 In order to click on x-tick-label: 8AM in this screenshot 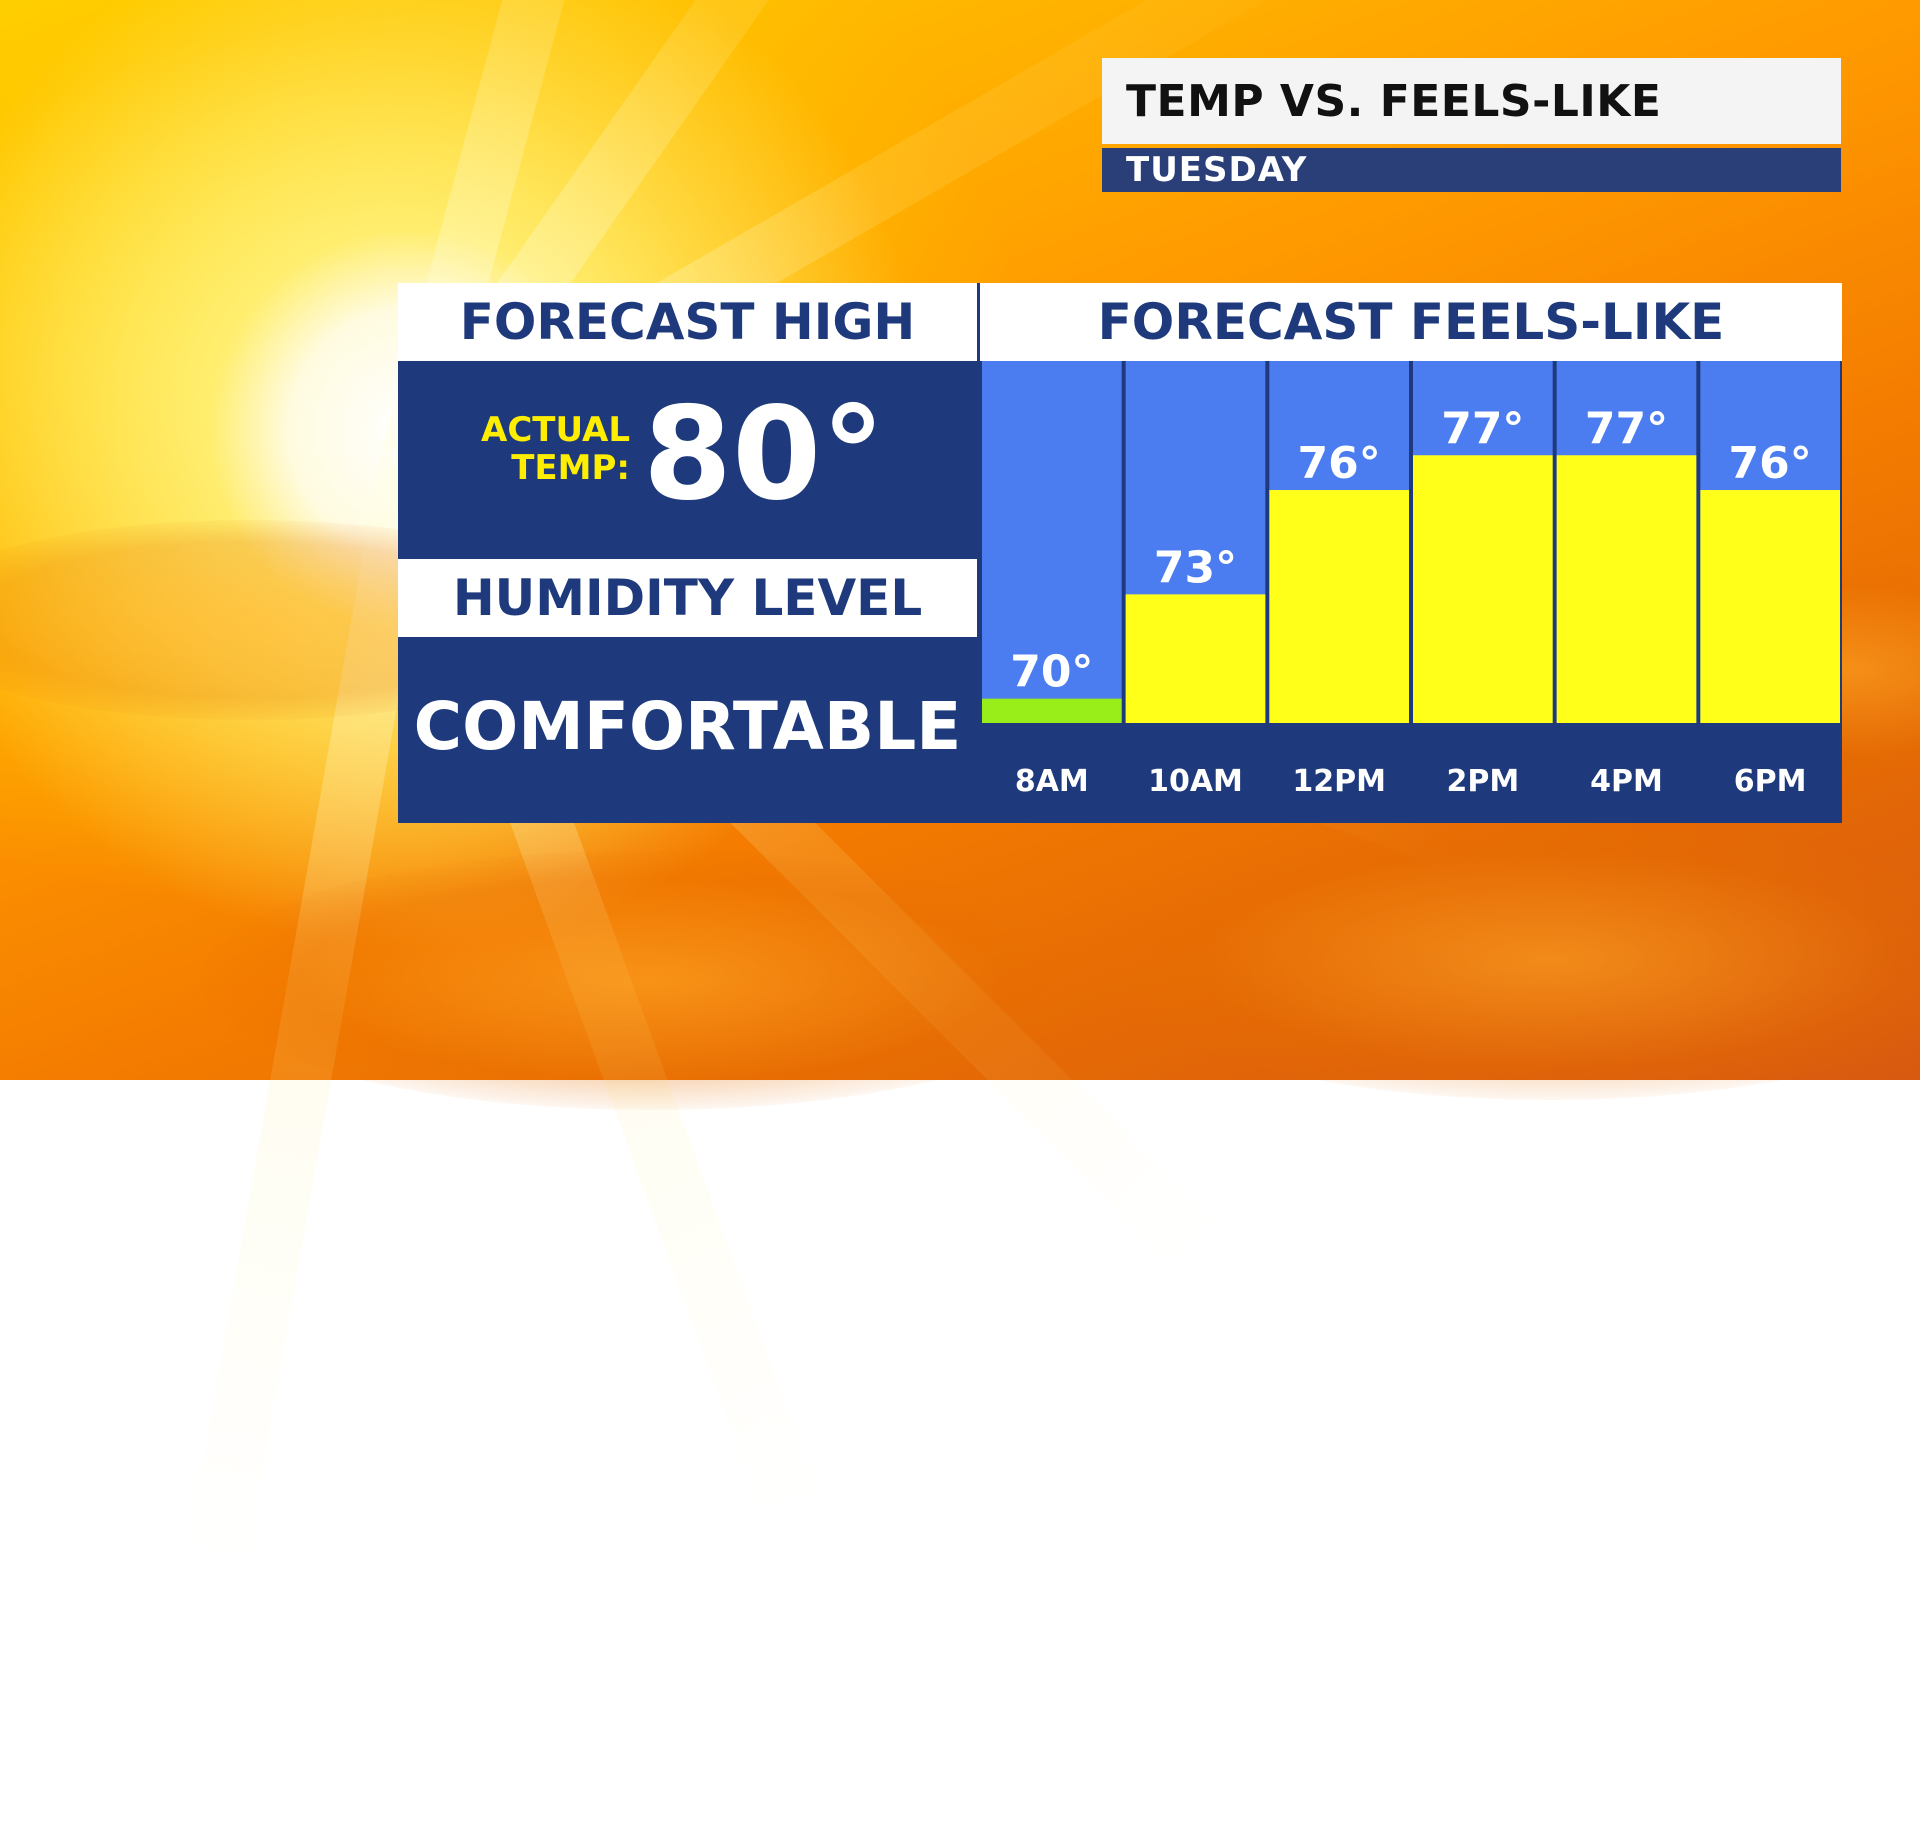, I will do `click(1052, 781)`.